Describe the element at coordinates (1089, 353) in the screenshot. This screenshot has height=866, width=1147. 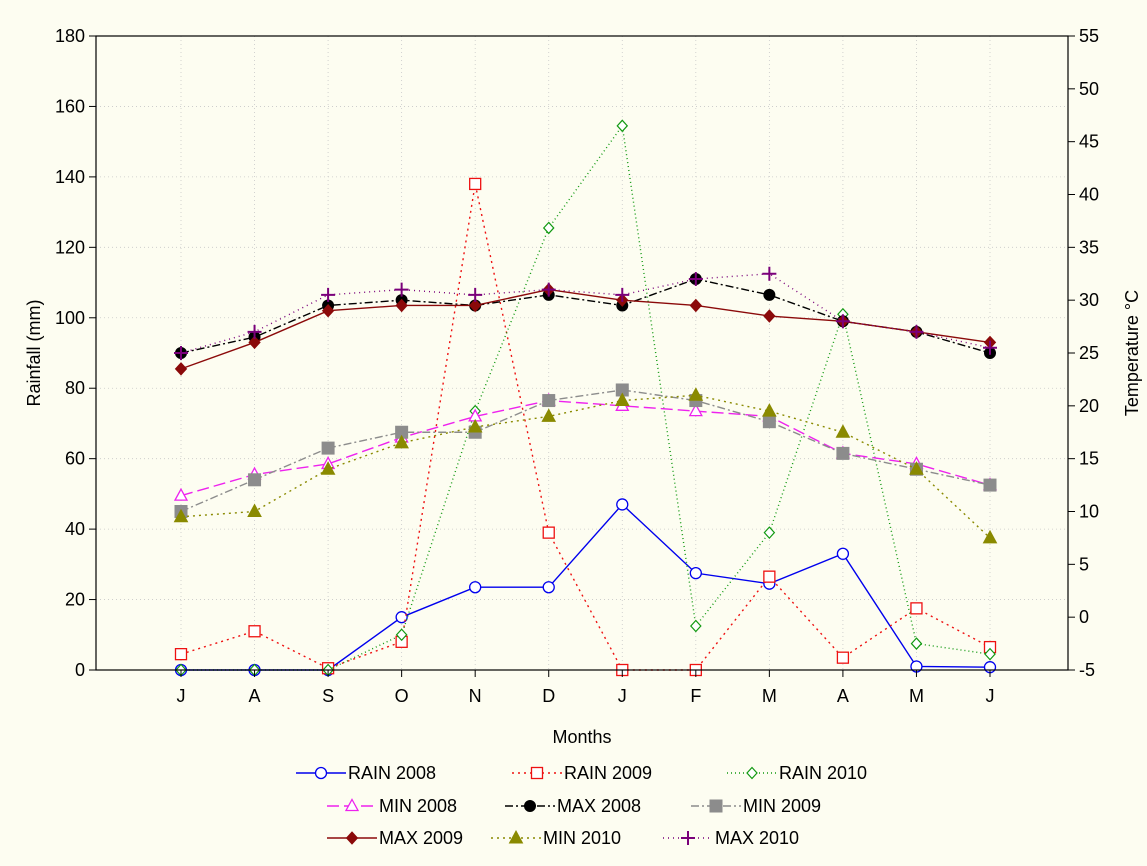
I see `right-tick-label: 25` at that location.